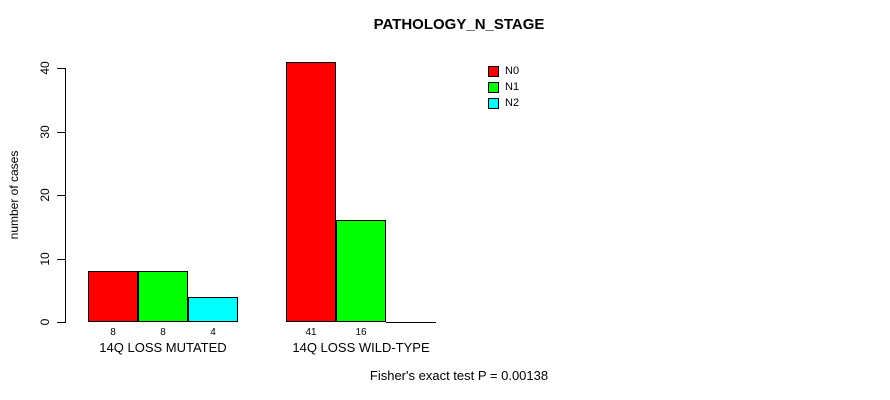 The image size is (890, 400). I want to click on bar-n2-group1, so click(213, 309).